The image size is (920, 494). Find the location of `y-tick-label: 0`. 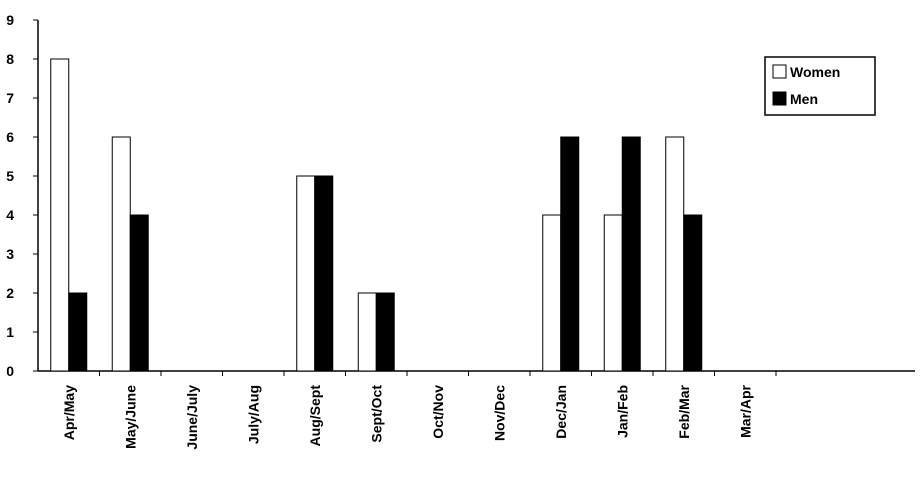

y-tick-label: 0 is located at coordinates (10, 371).